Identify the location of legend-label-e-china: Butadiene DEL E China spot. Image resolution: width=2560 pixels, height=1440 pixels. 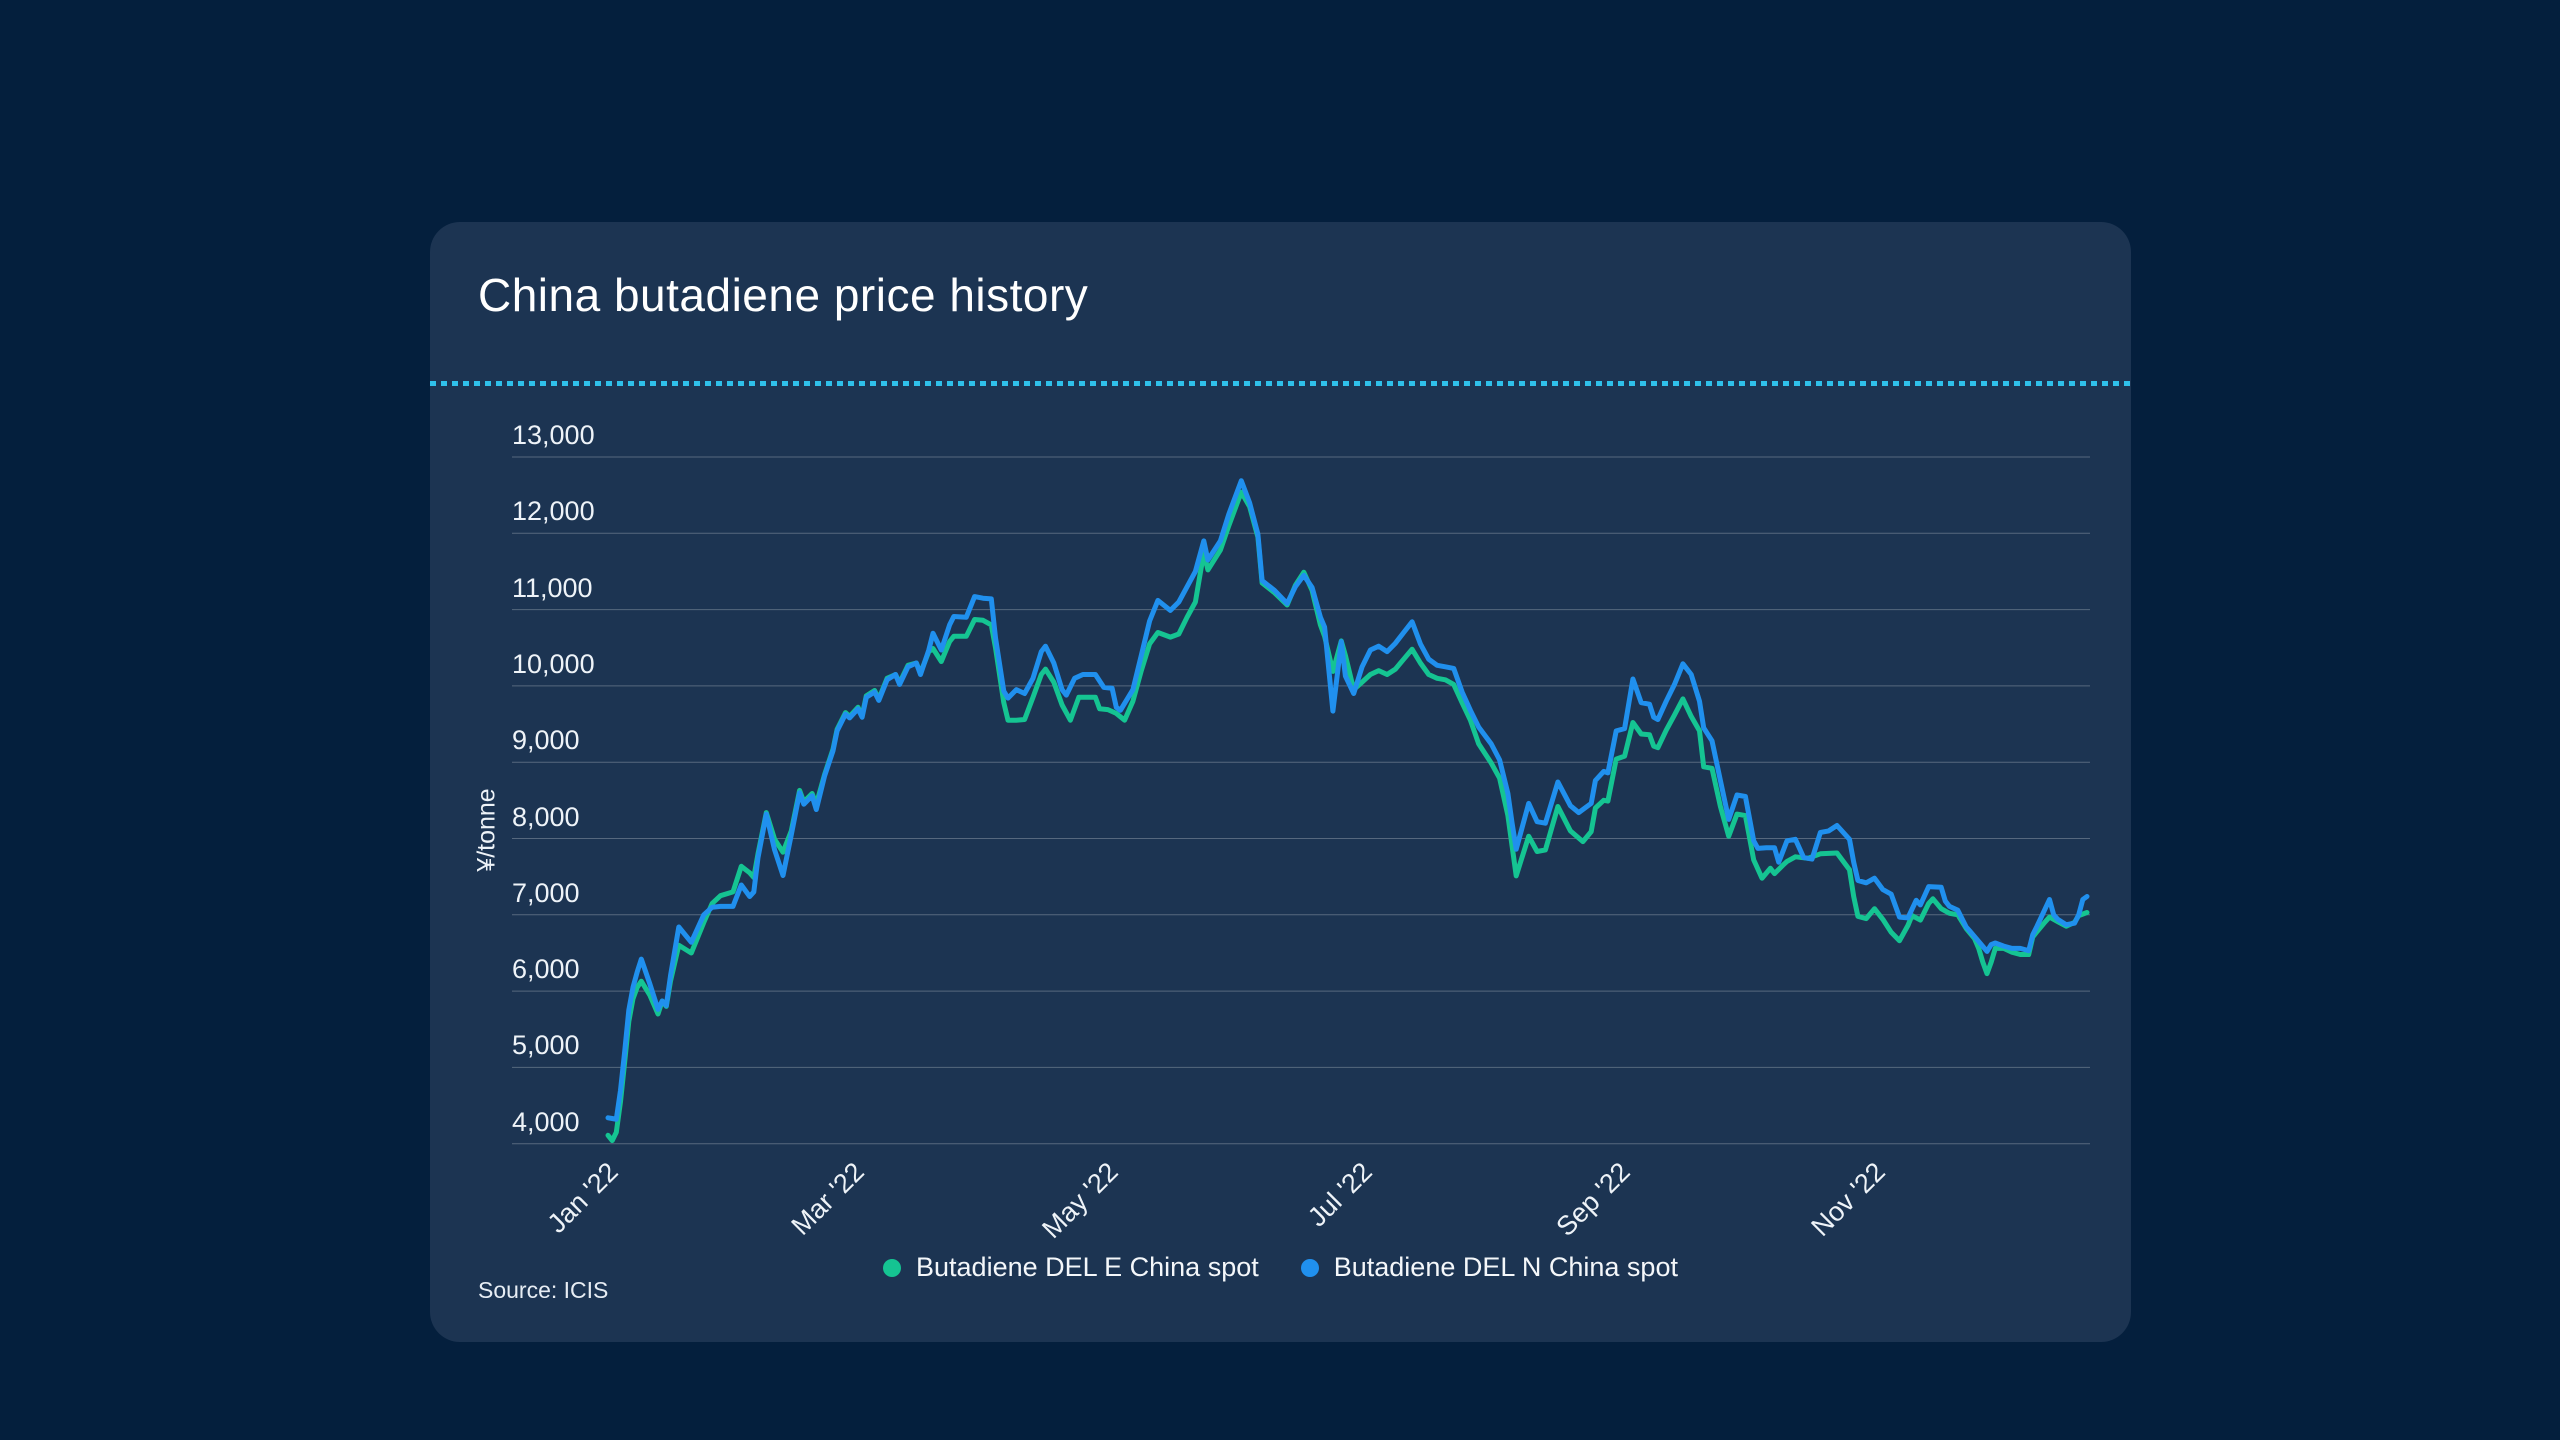
(1087, 1267).